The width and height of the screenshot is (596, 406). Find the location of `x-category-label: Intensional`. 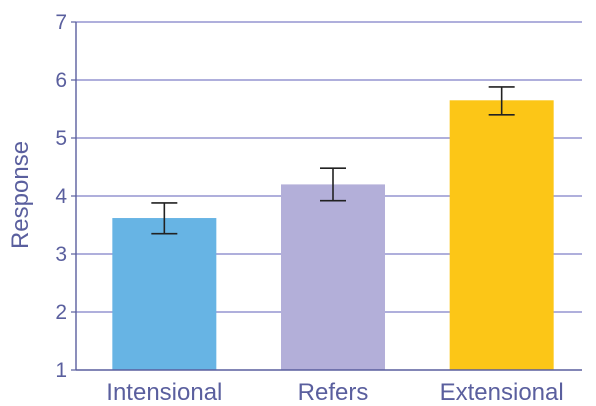

x-category-label: Intensional is located at coordinates (164, 392).